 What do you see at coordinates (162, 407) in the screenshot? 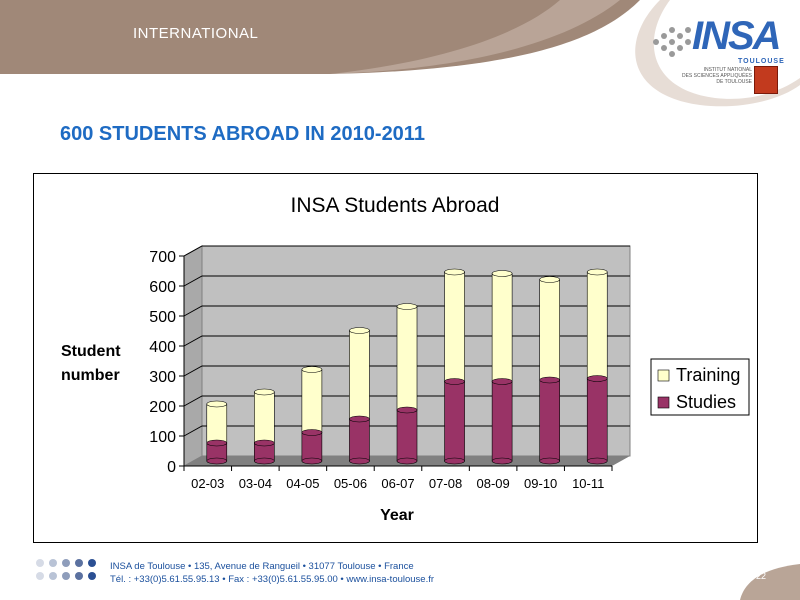
I see `y-tick-label: 200` at bounding box center [162, 407].